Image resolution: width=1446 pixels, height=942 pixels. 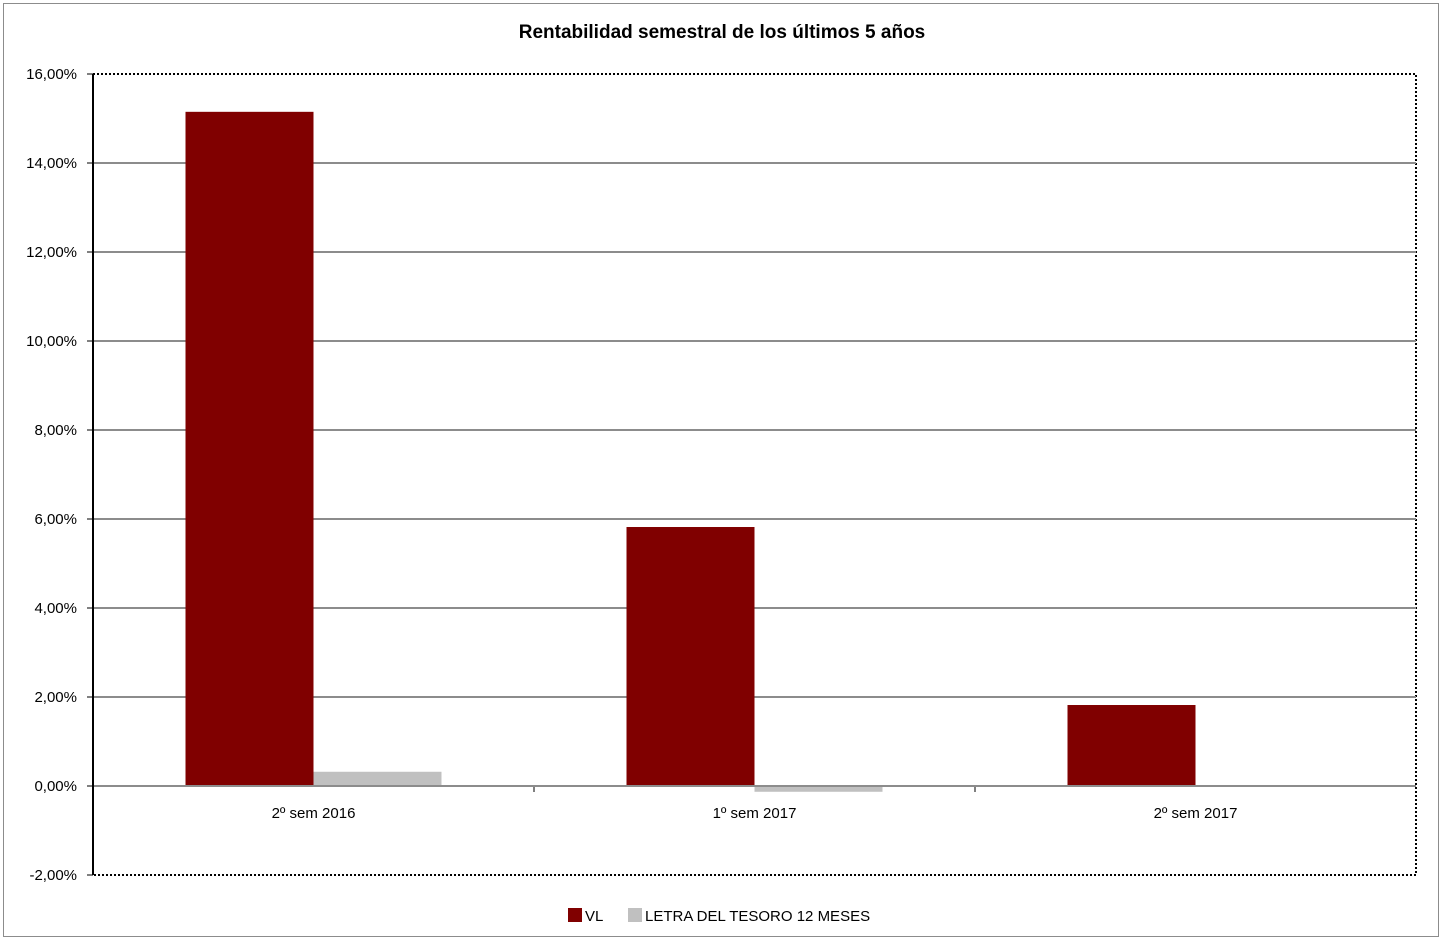 I want to click on y-tick-label: -2,00%, so click(x=53, y=875).